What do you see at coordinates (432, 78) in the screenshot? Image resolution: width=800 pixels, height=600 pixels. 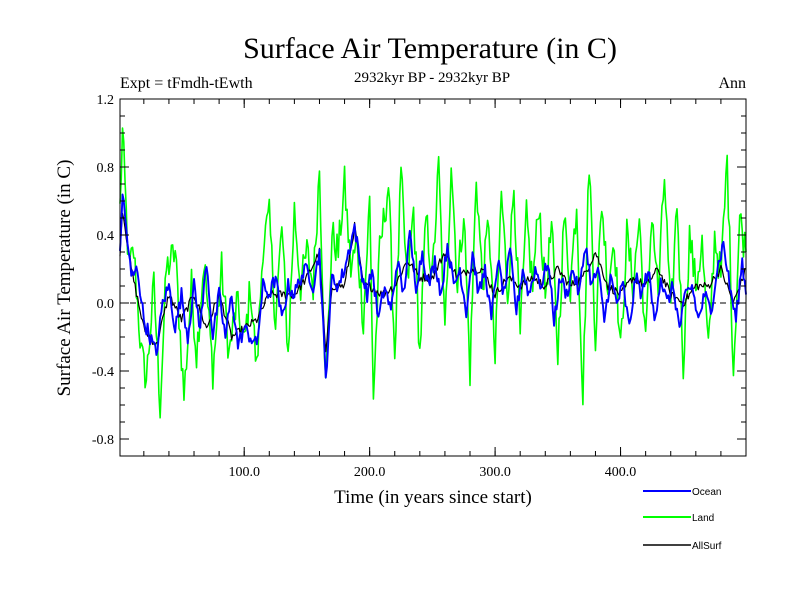 I see `chart-subtitle: 2932kyr BP - 2932kyr BP` at bounding box center [432, 78].